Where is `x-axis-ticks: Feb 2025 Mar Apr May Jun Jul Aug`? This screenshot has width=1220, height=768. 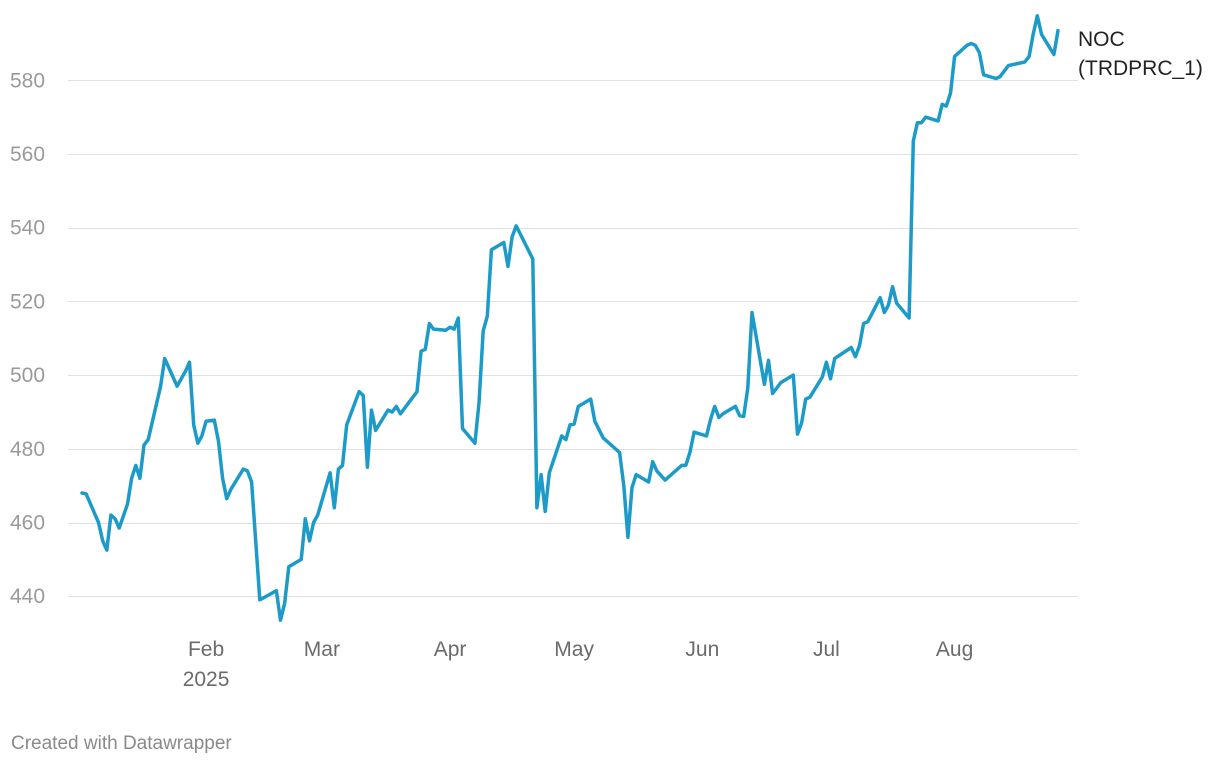
x-axis-ticks: Feb 2025 Mar Apr May Jun Jul Aug is located at coordinates (578, 664).